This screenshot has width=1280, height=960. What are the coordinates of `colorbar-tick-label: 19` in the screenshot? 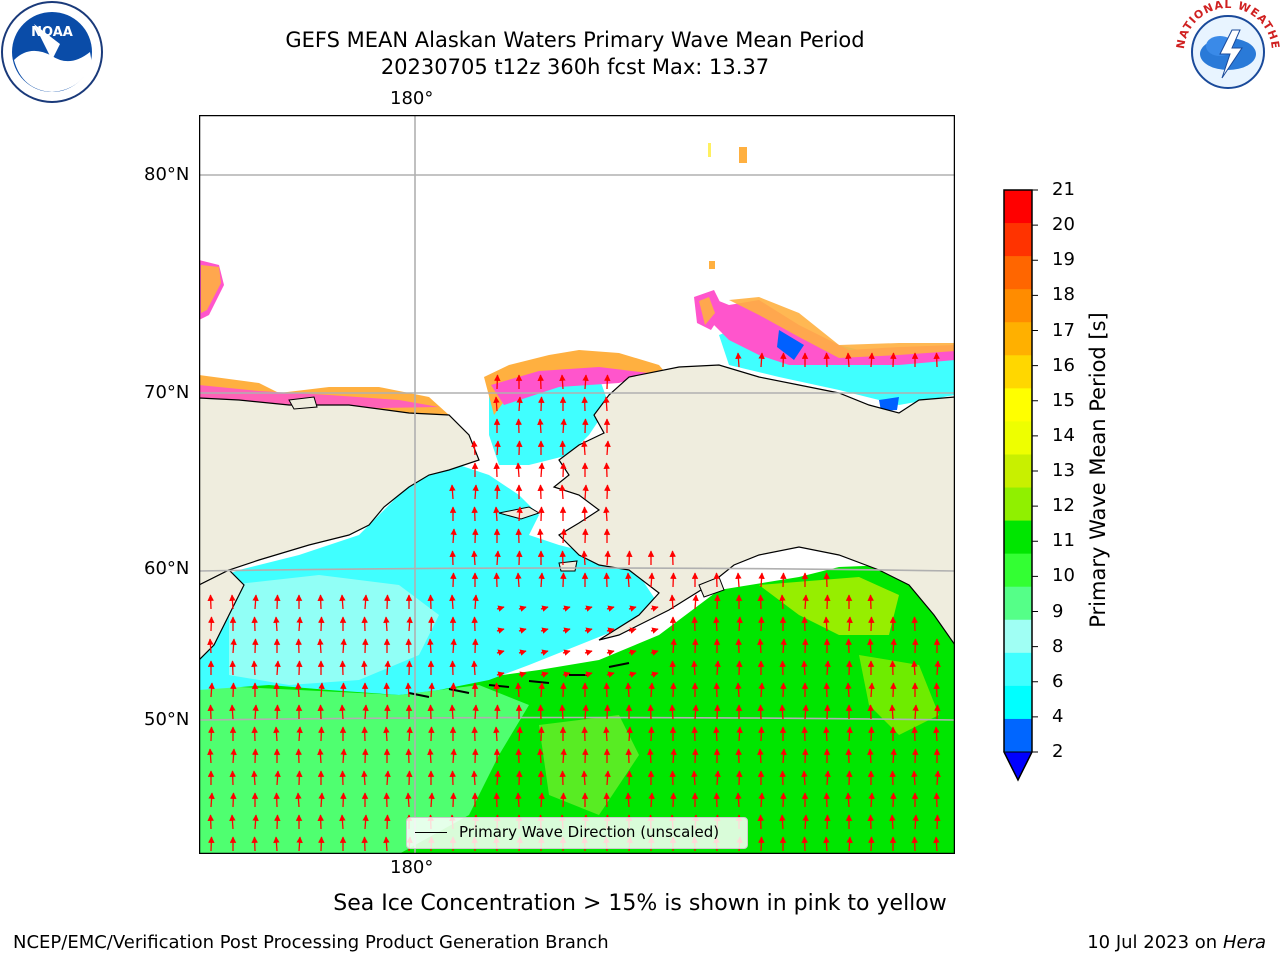 It's located at (1063, 260).